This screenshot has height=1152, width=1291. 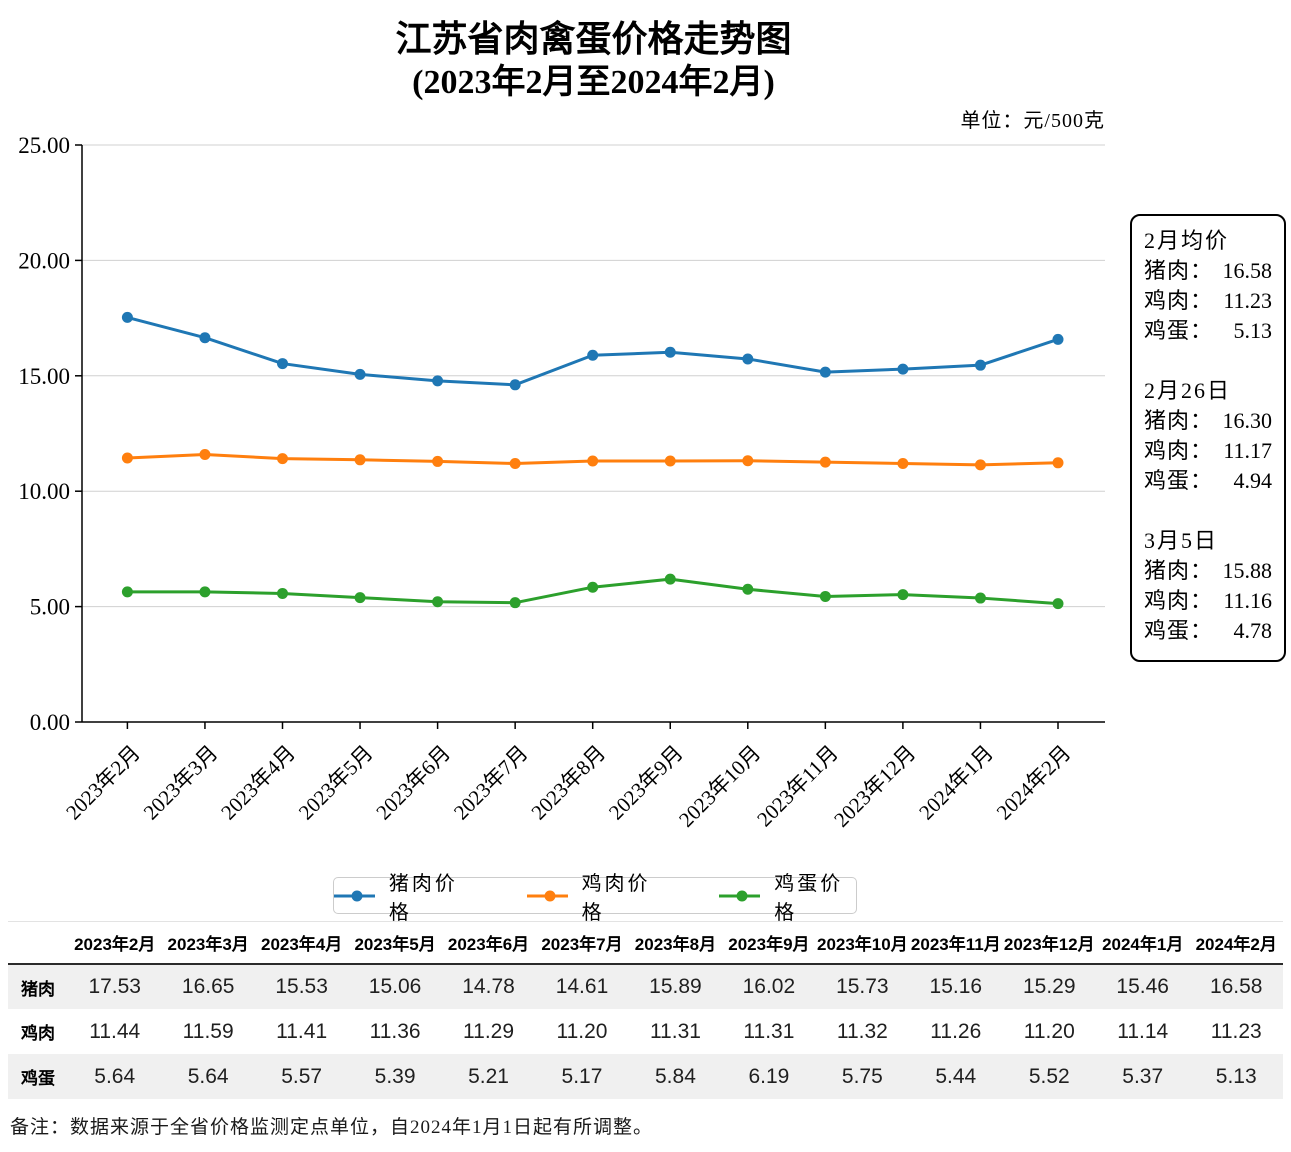 What do you see at coordinates (675, 1031) in the screenshot?
I see `table-cell: 11.31` at bounding box center [675, 1031].